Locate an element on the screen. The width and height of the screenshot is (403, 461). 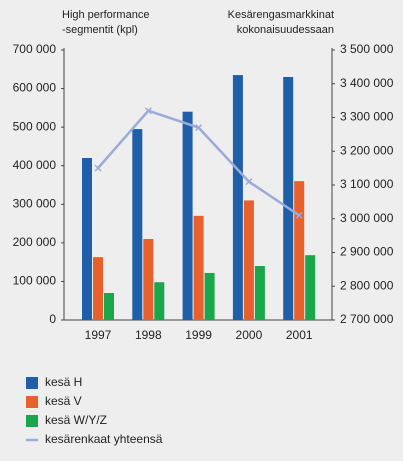
legend-label: kesä V is located at coordinates (63, 401).